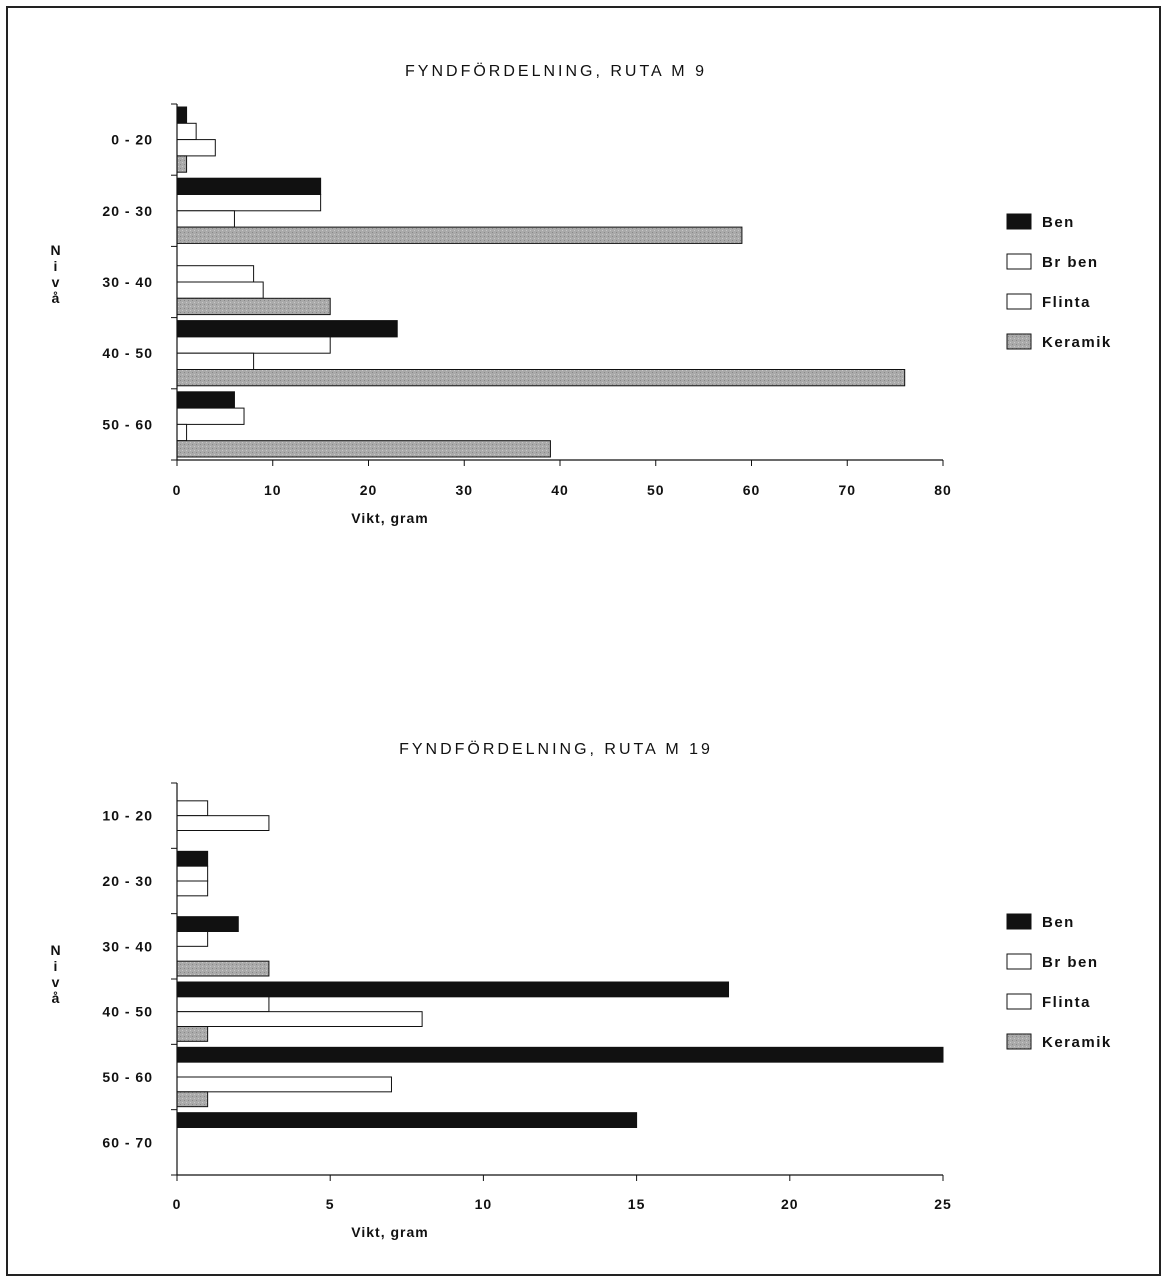  Describe the element at coordinates (560, 490) in the screenshot. I see `x-tick-label: 40` at that location.